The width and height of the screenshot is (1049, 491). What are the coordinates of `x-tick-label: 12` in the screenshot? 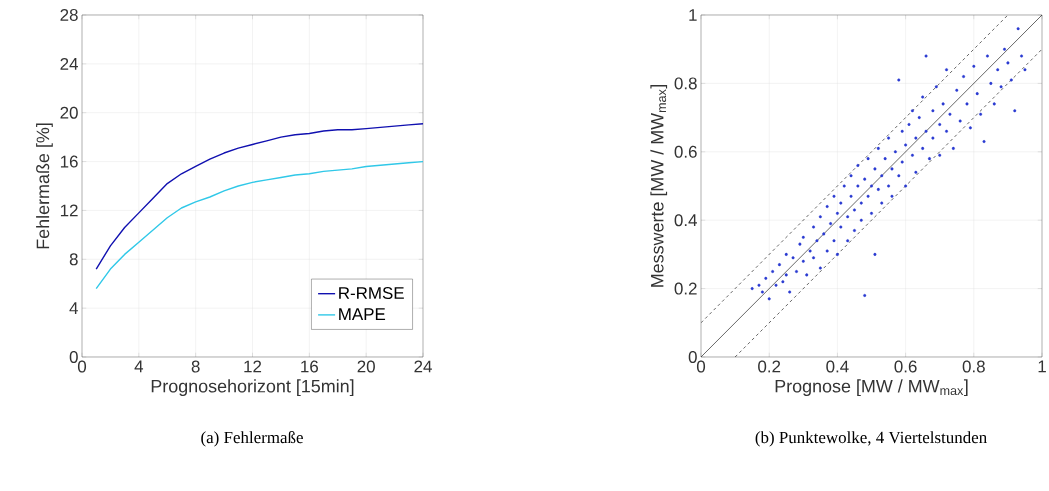 It's located at (253, 366).